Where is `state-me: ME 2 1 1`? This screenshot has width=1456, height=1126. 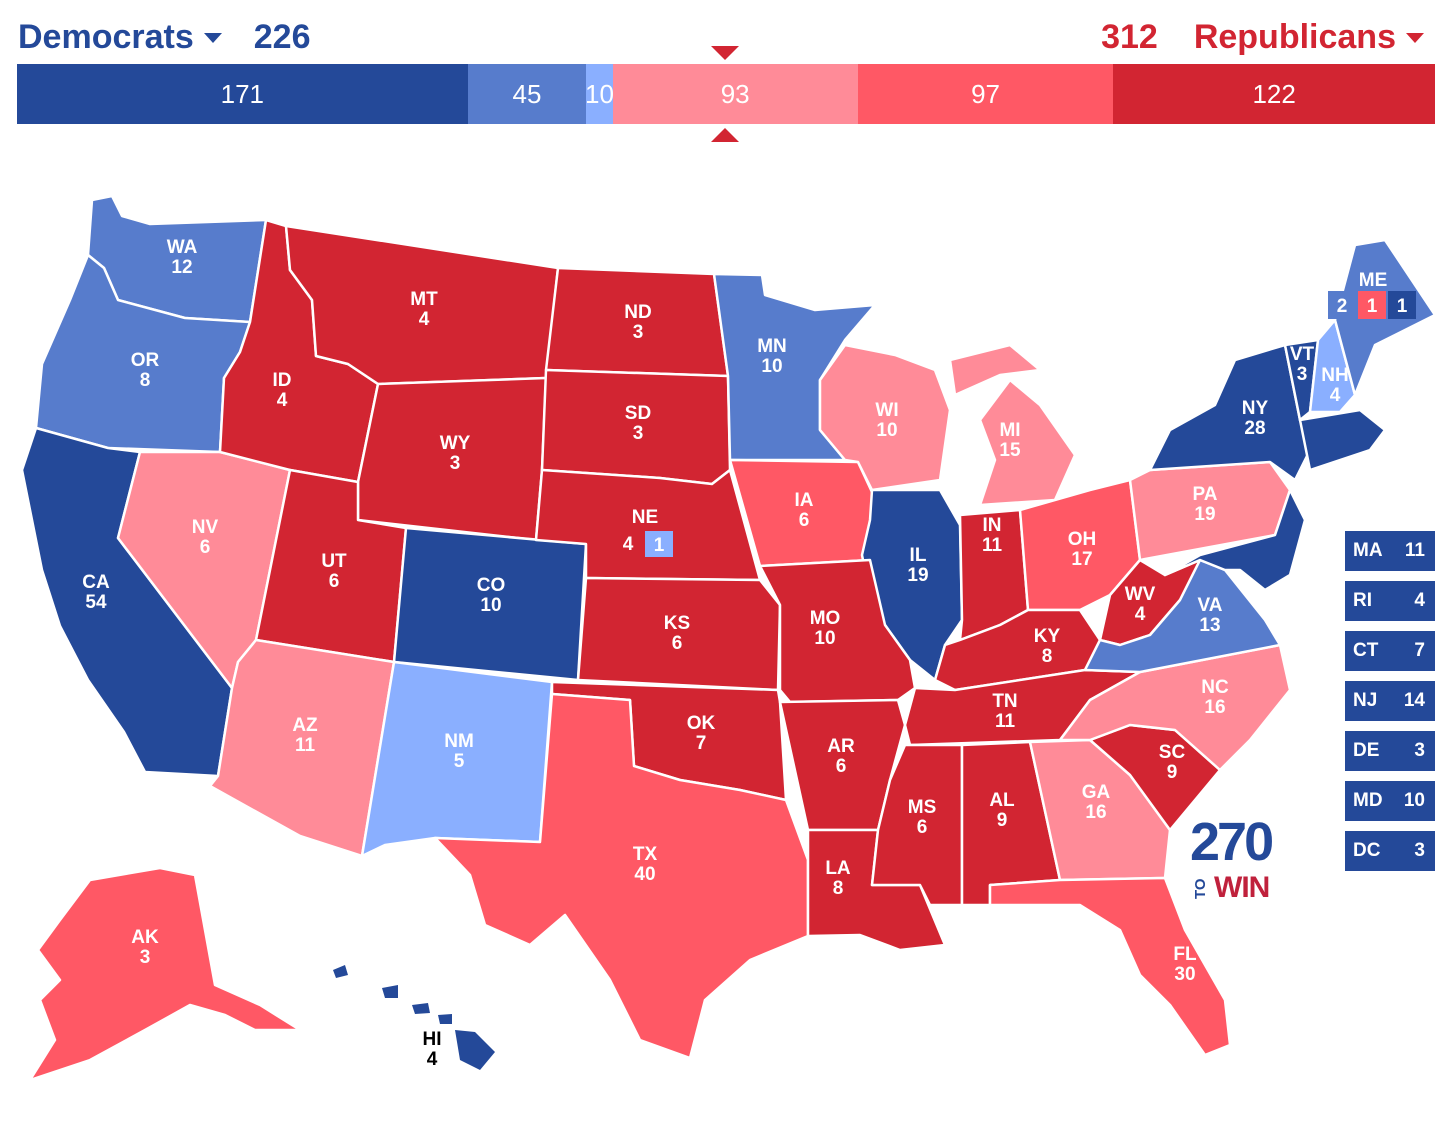 state-me: ME 2 1 1 is located at coordinates (1382, 317).